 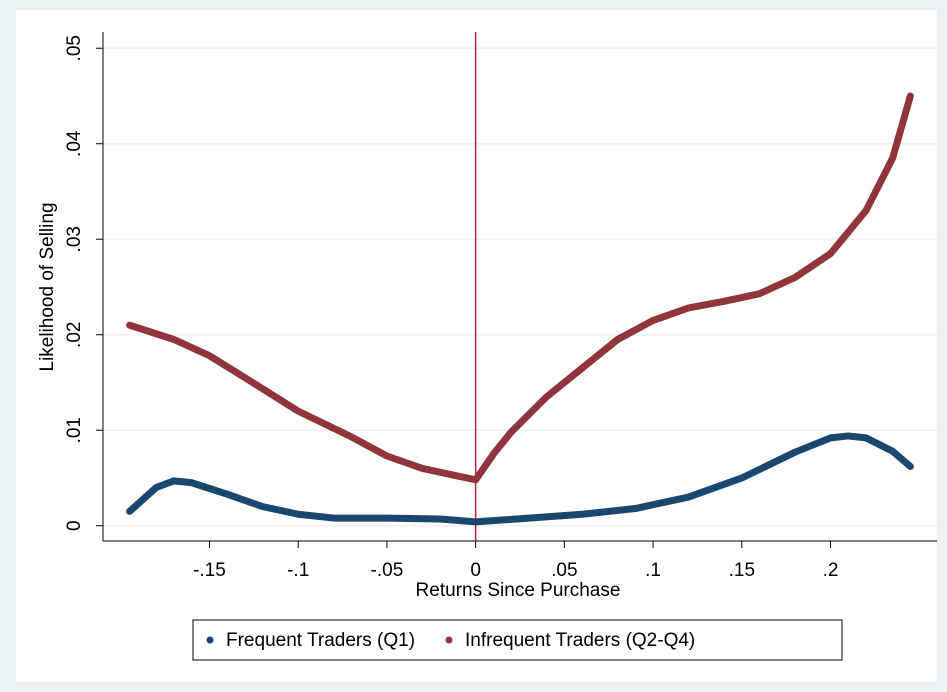 What do you see at coordinates (320, 640) in the screenshot?
I see `legend-label: Frequent Traders (Q1)` at bounding box center [320, 640].